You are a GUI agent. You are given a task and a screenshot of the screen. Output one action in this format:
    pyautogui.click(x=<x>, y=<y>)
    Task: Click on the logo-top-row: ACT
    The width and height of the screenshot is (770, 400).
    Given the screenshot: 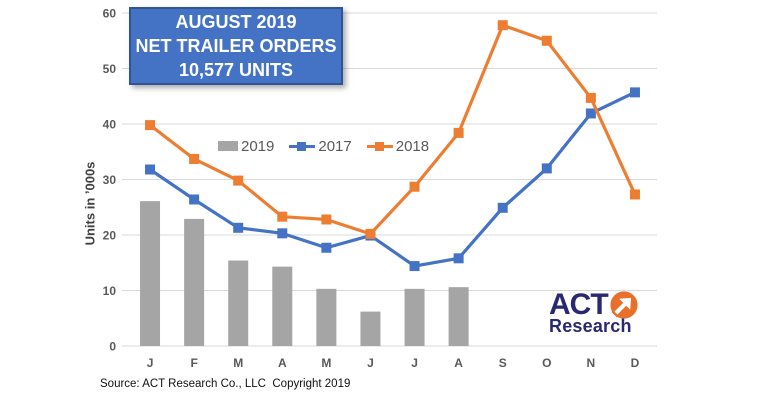 What is the action you would take?
    pyautogui.click(x=594, y=305)
    